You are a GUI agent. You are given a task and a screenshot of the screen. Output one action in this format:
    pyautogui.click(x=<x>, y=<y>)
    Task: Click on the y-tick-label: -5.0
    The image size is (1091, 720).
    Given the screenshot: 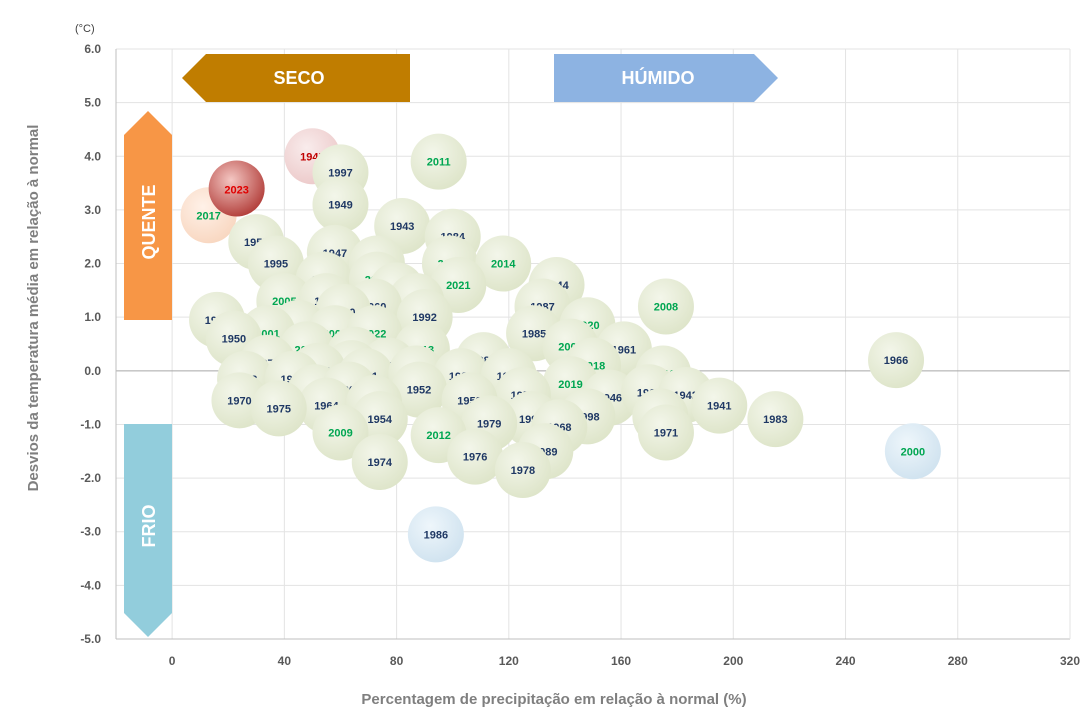 What is the action you would take?
    pyautogui.click(x=90, y=639)
    